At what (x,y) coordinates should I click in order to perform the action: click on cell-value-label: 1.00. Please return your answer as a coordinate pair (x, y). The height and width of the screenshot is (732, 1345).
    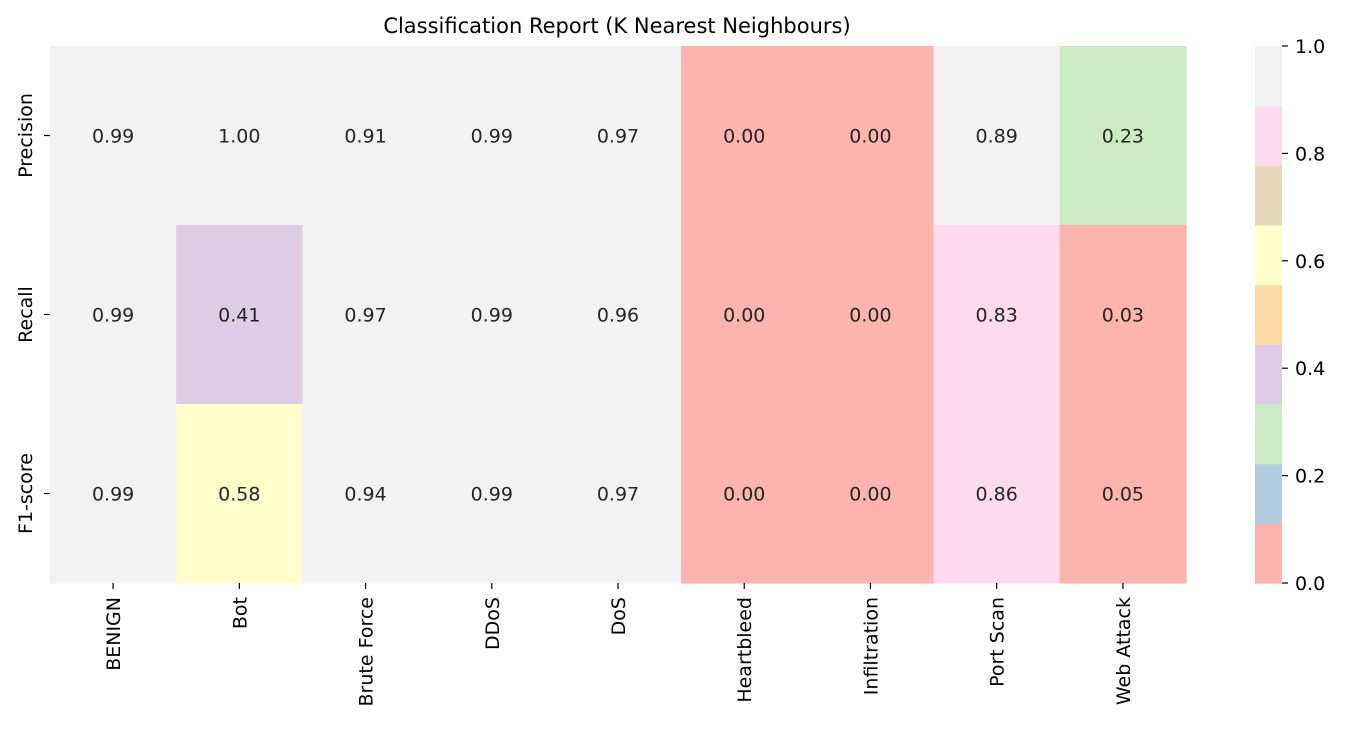
    Looking at the image, I should click on (239, 137).